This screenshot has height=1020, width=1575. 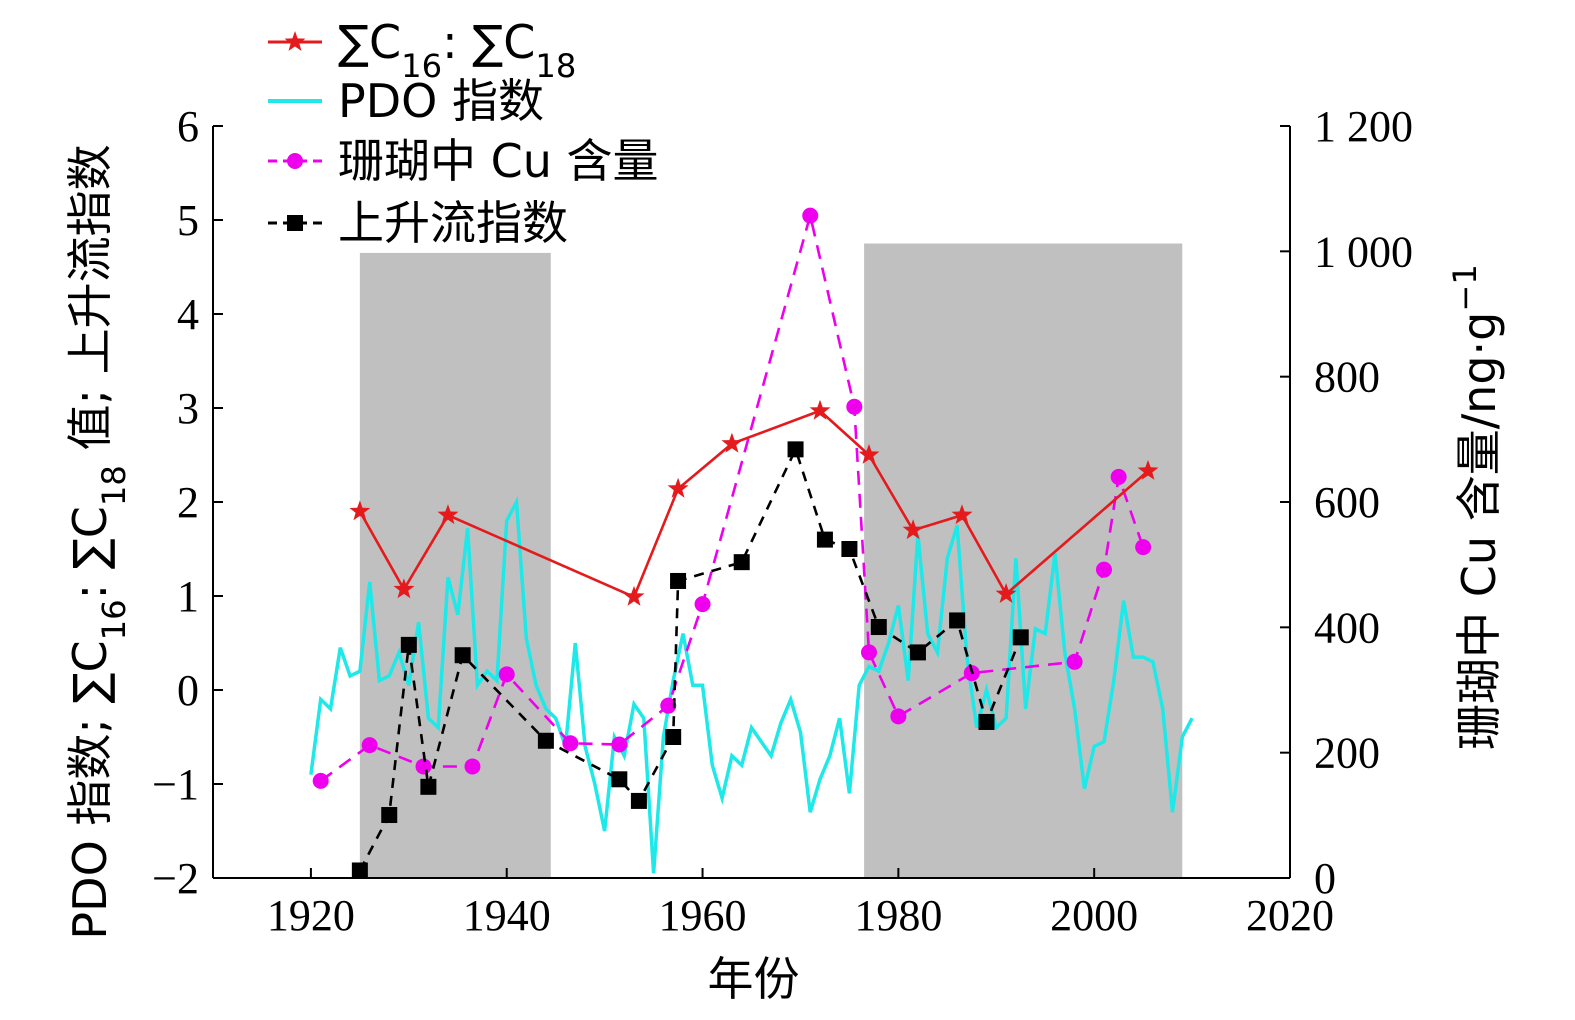 What do you see at coordinates (188, 314) in the screenshot?
I see `y-left-tick-label: 4` at bounding box center [188, 314].